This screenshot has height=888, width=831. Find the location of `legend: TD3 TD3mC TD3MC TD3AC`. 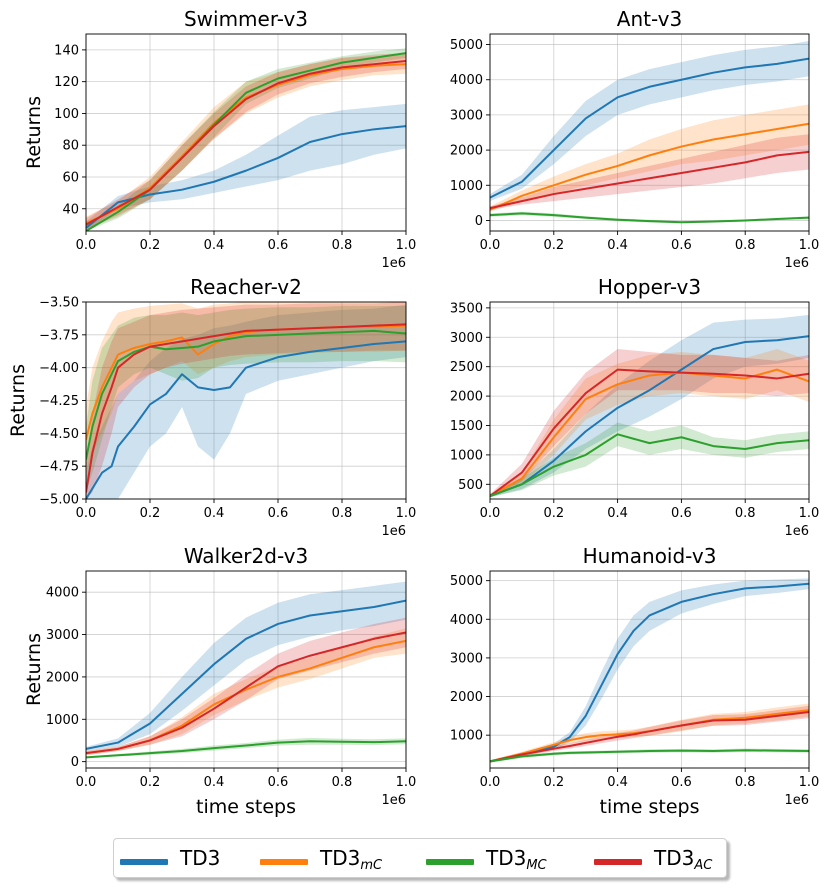

legend: TD3 TD3mC TD3MC TD3AC is located at coordinates (420, 858).